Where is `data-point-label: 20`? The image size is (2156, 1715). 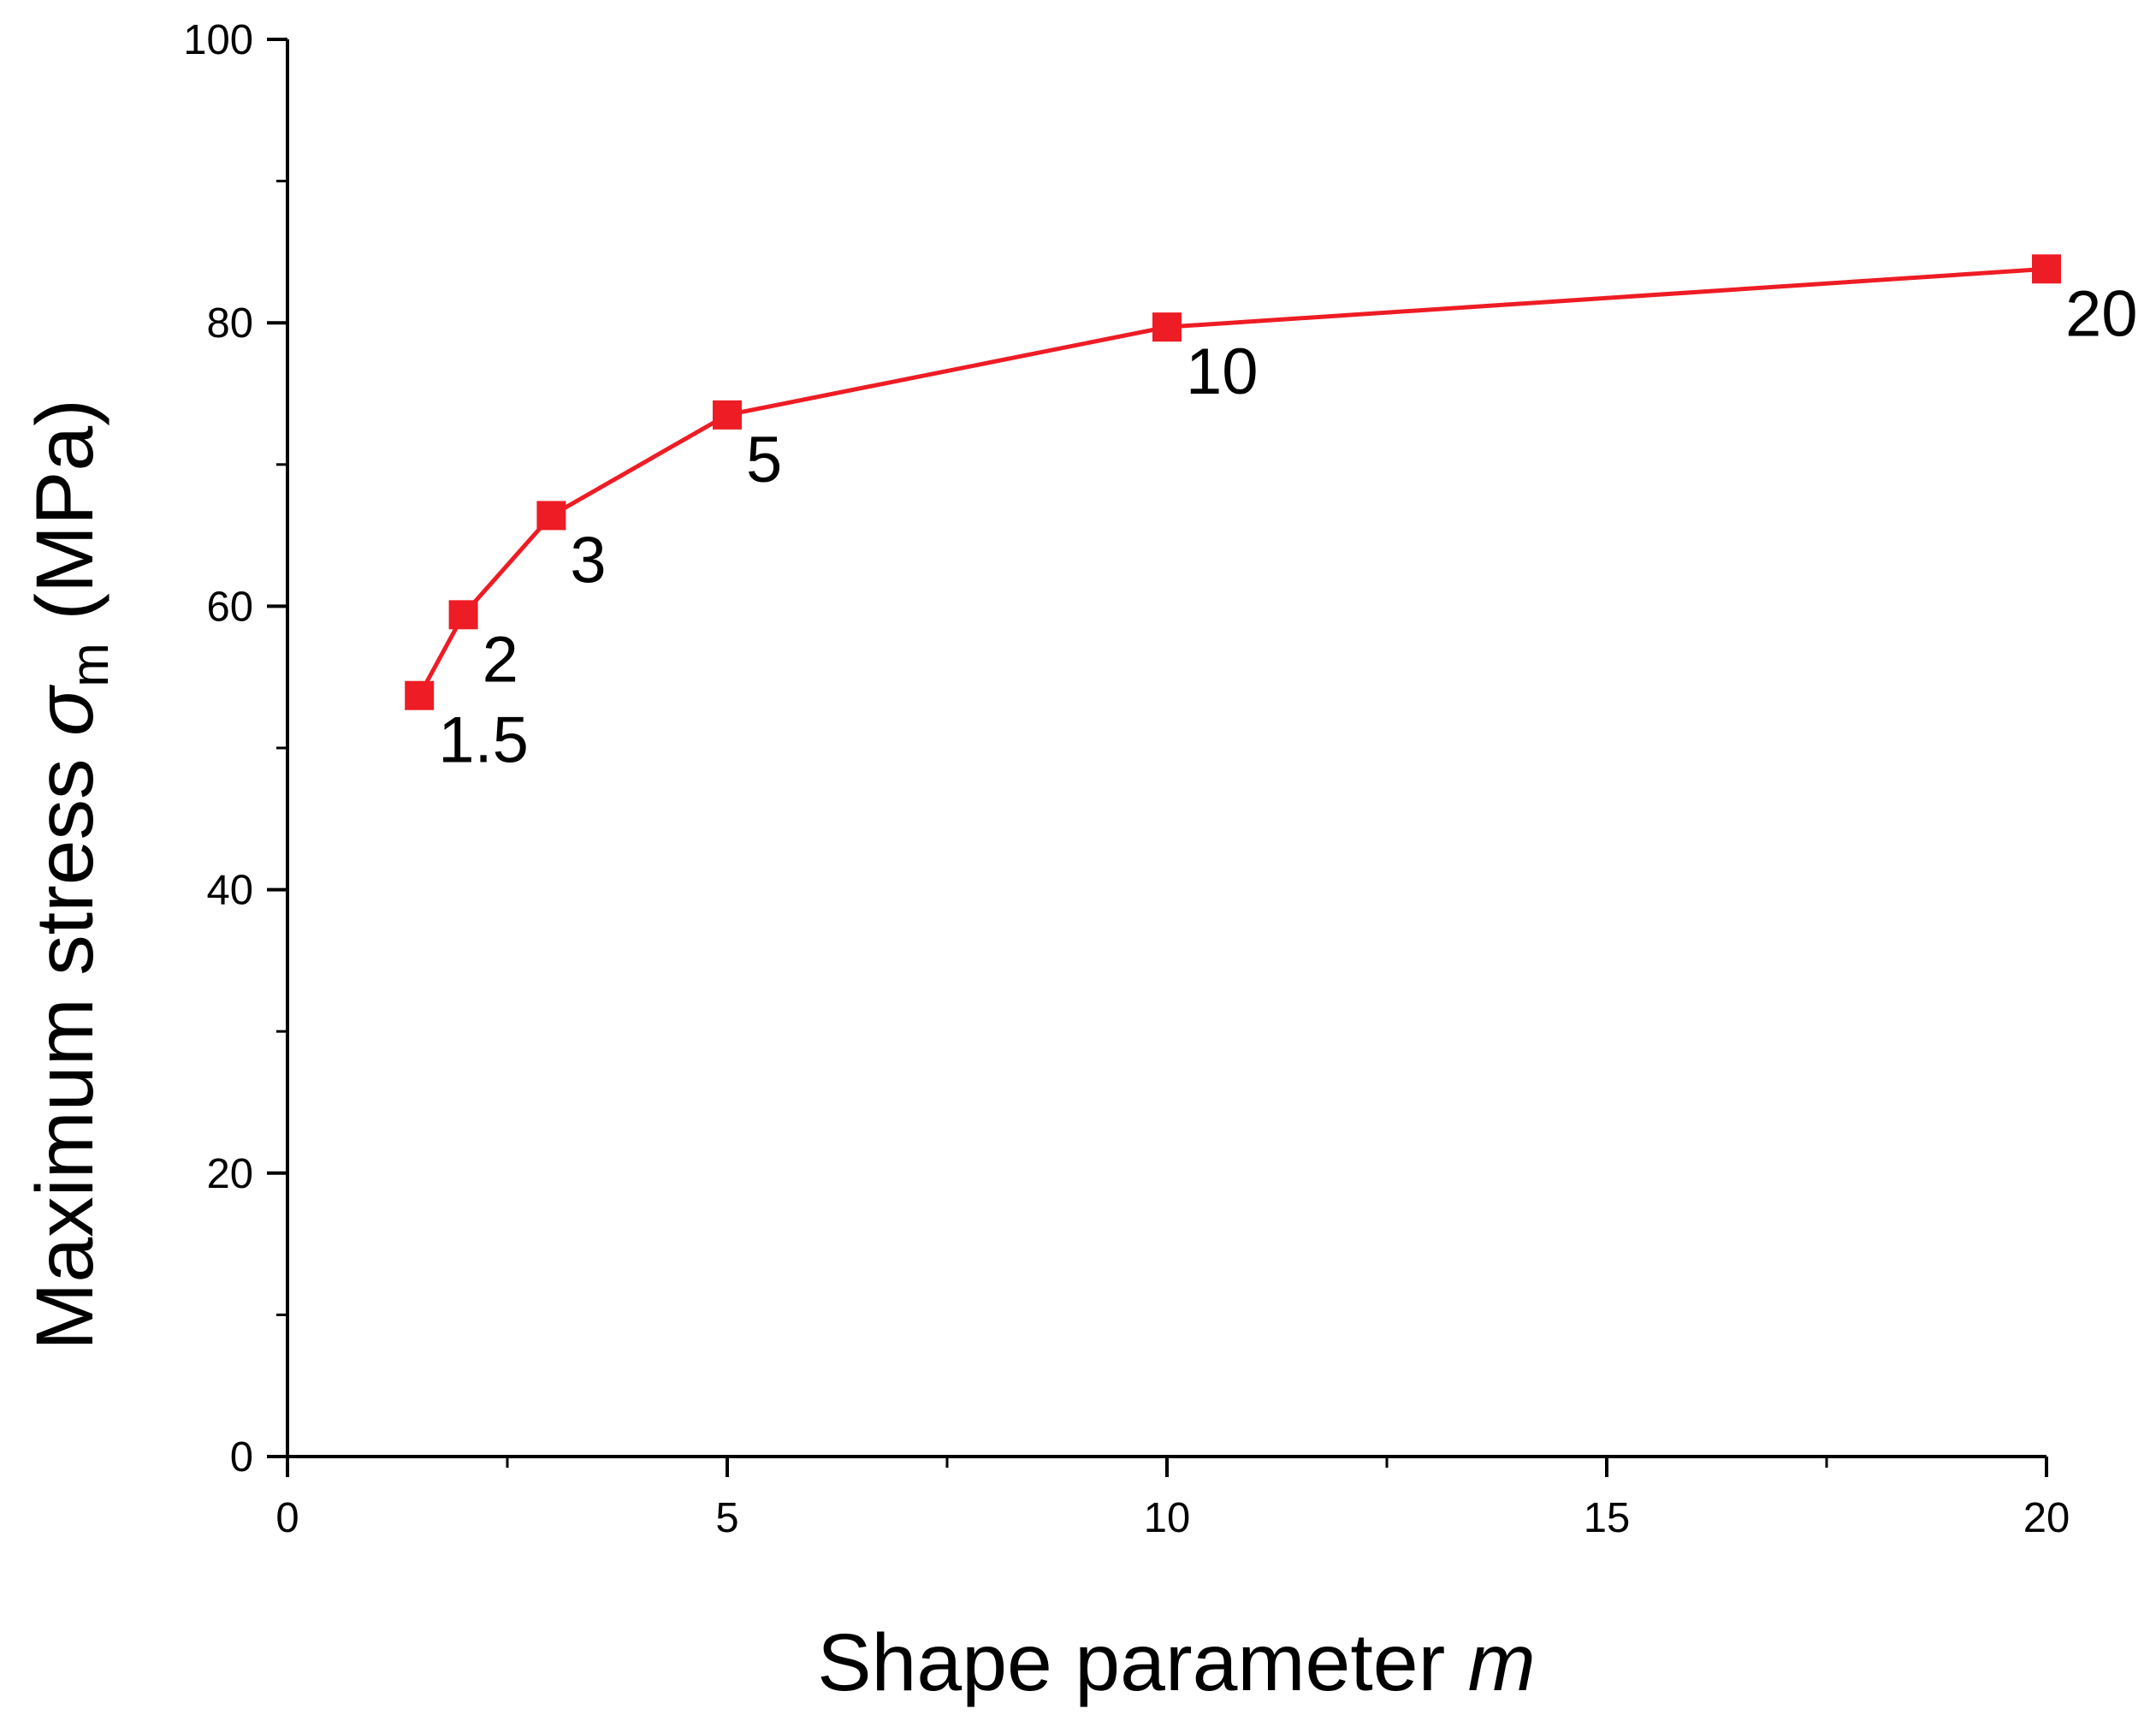
data-point-label: 20 is located at coordinates (2101, 313).